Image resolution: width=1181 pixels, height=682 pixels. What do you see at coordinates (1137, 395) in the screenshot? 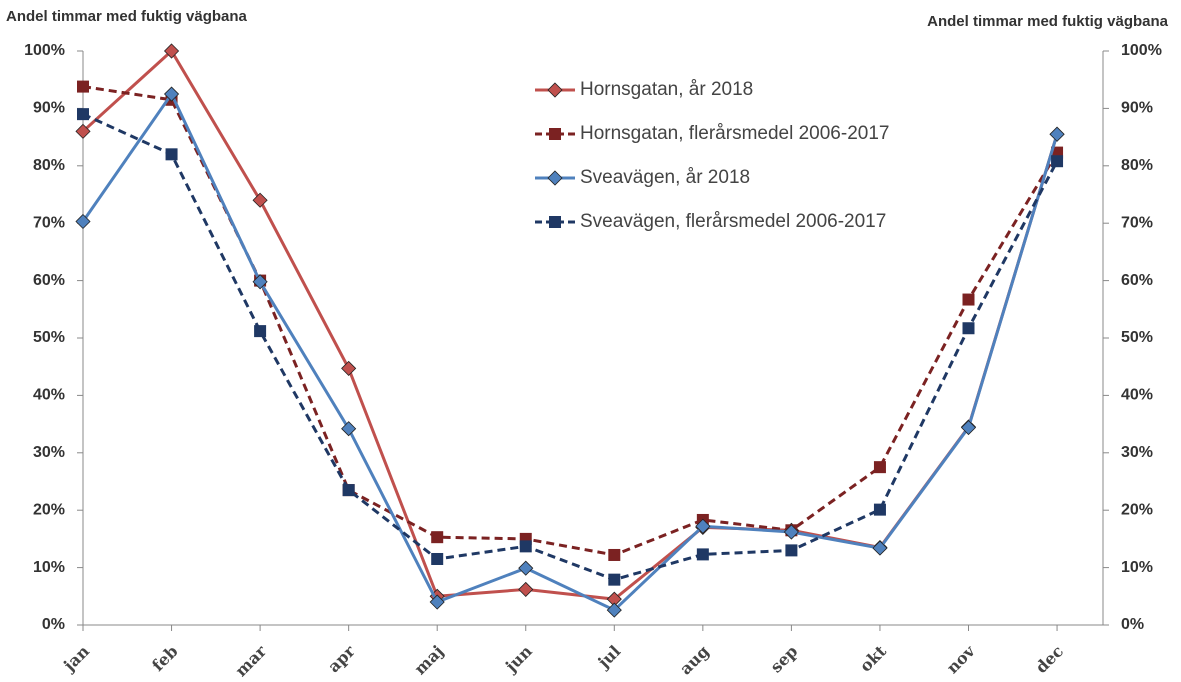
I see `y2-tick-label: 40%` at bounding box center [1137, 395].